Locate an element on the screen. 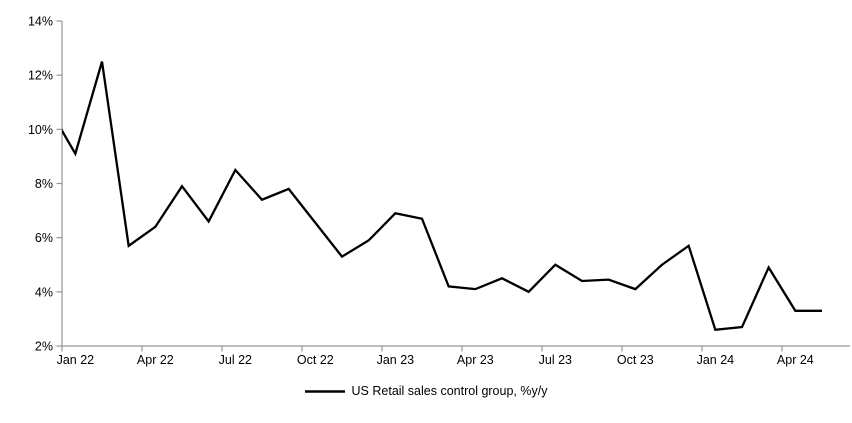 Image resolution: width=852 pixels, height=423 pixels. x-tick-label: Apr 24 is located at coordinates (795, 360).